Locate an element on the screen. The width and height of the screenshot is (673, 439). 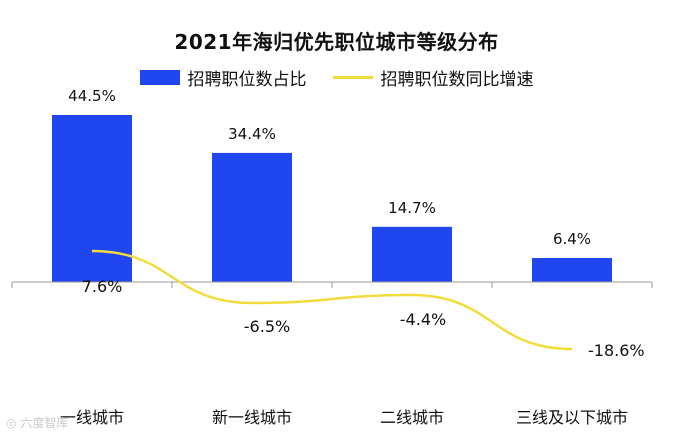
growth-data-label: -6.5% is located at coordinates (267, 326).